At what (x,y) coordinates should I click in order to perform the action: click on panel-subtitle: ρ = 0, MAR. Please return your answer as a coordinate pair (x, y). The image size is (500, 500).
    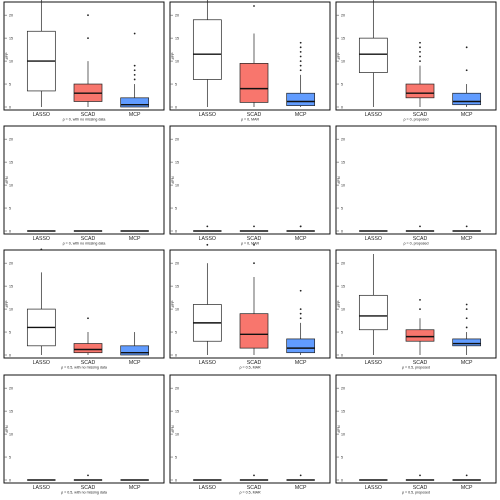
    Looking at the image, I should click on (250, 244).